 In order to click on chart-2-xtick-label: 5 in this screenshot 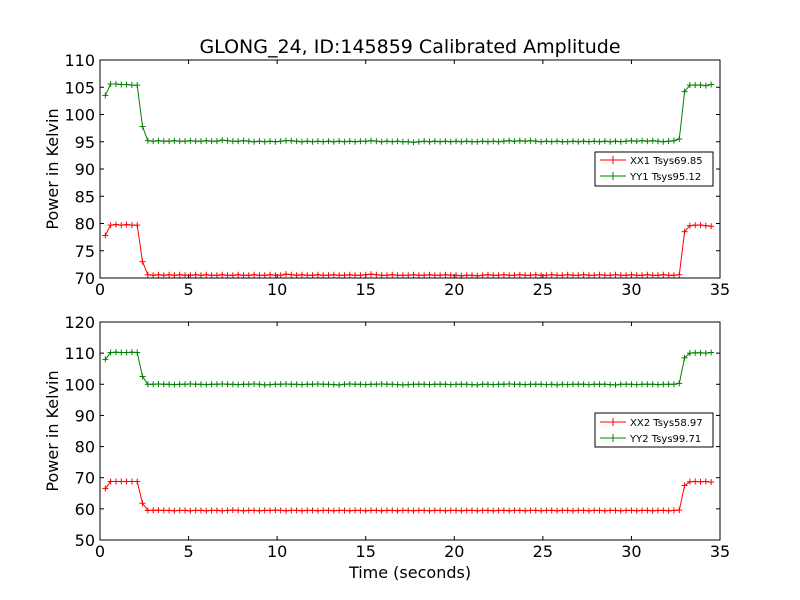, I will do `click(188, 551)`.